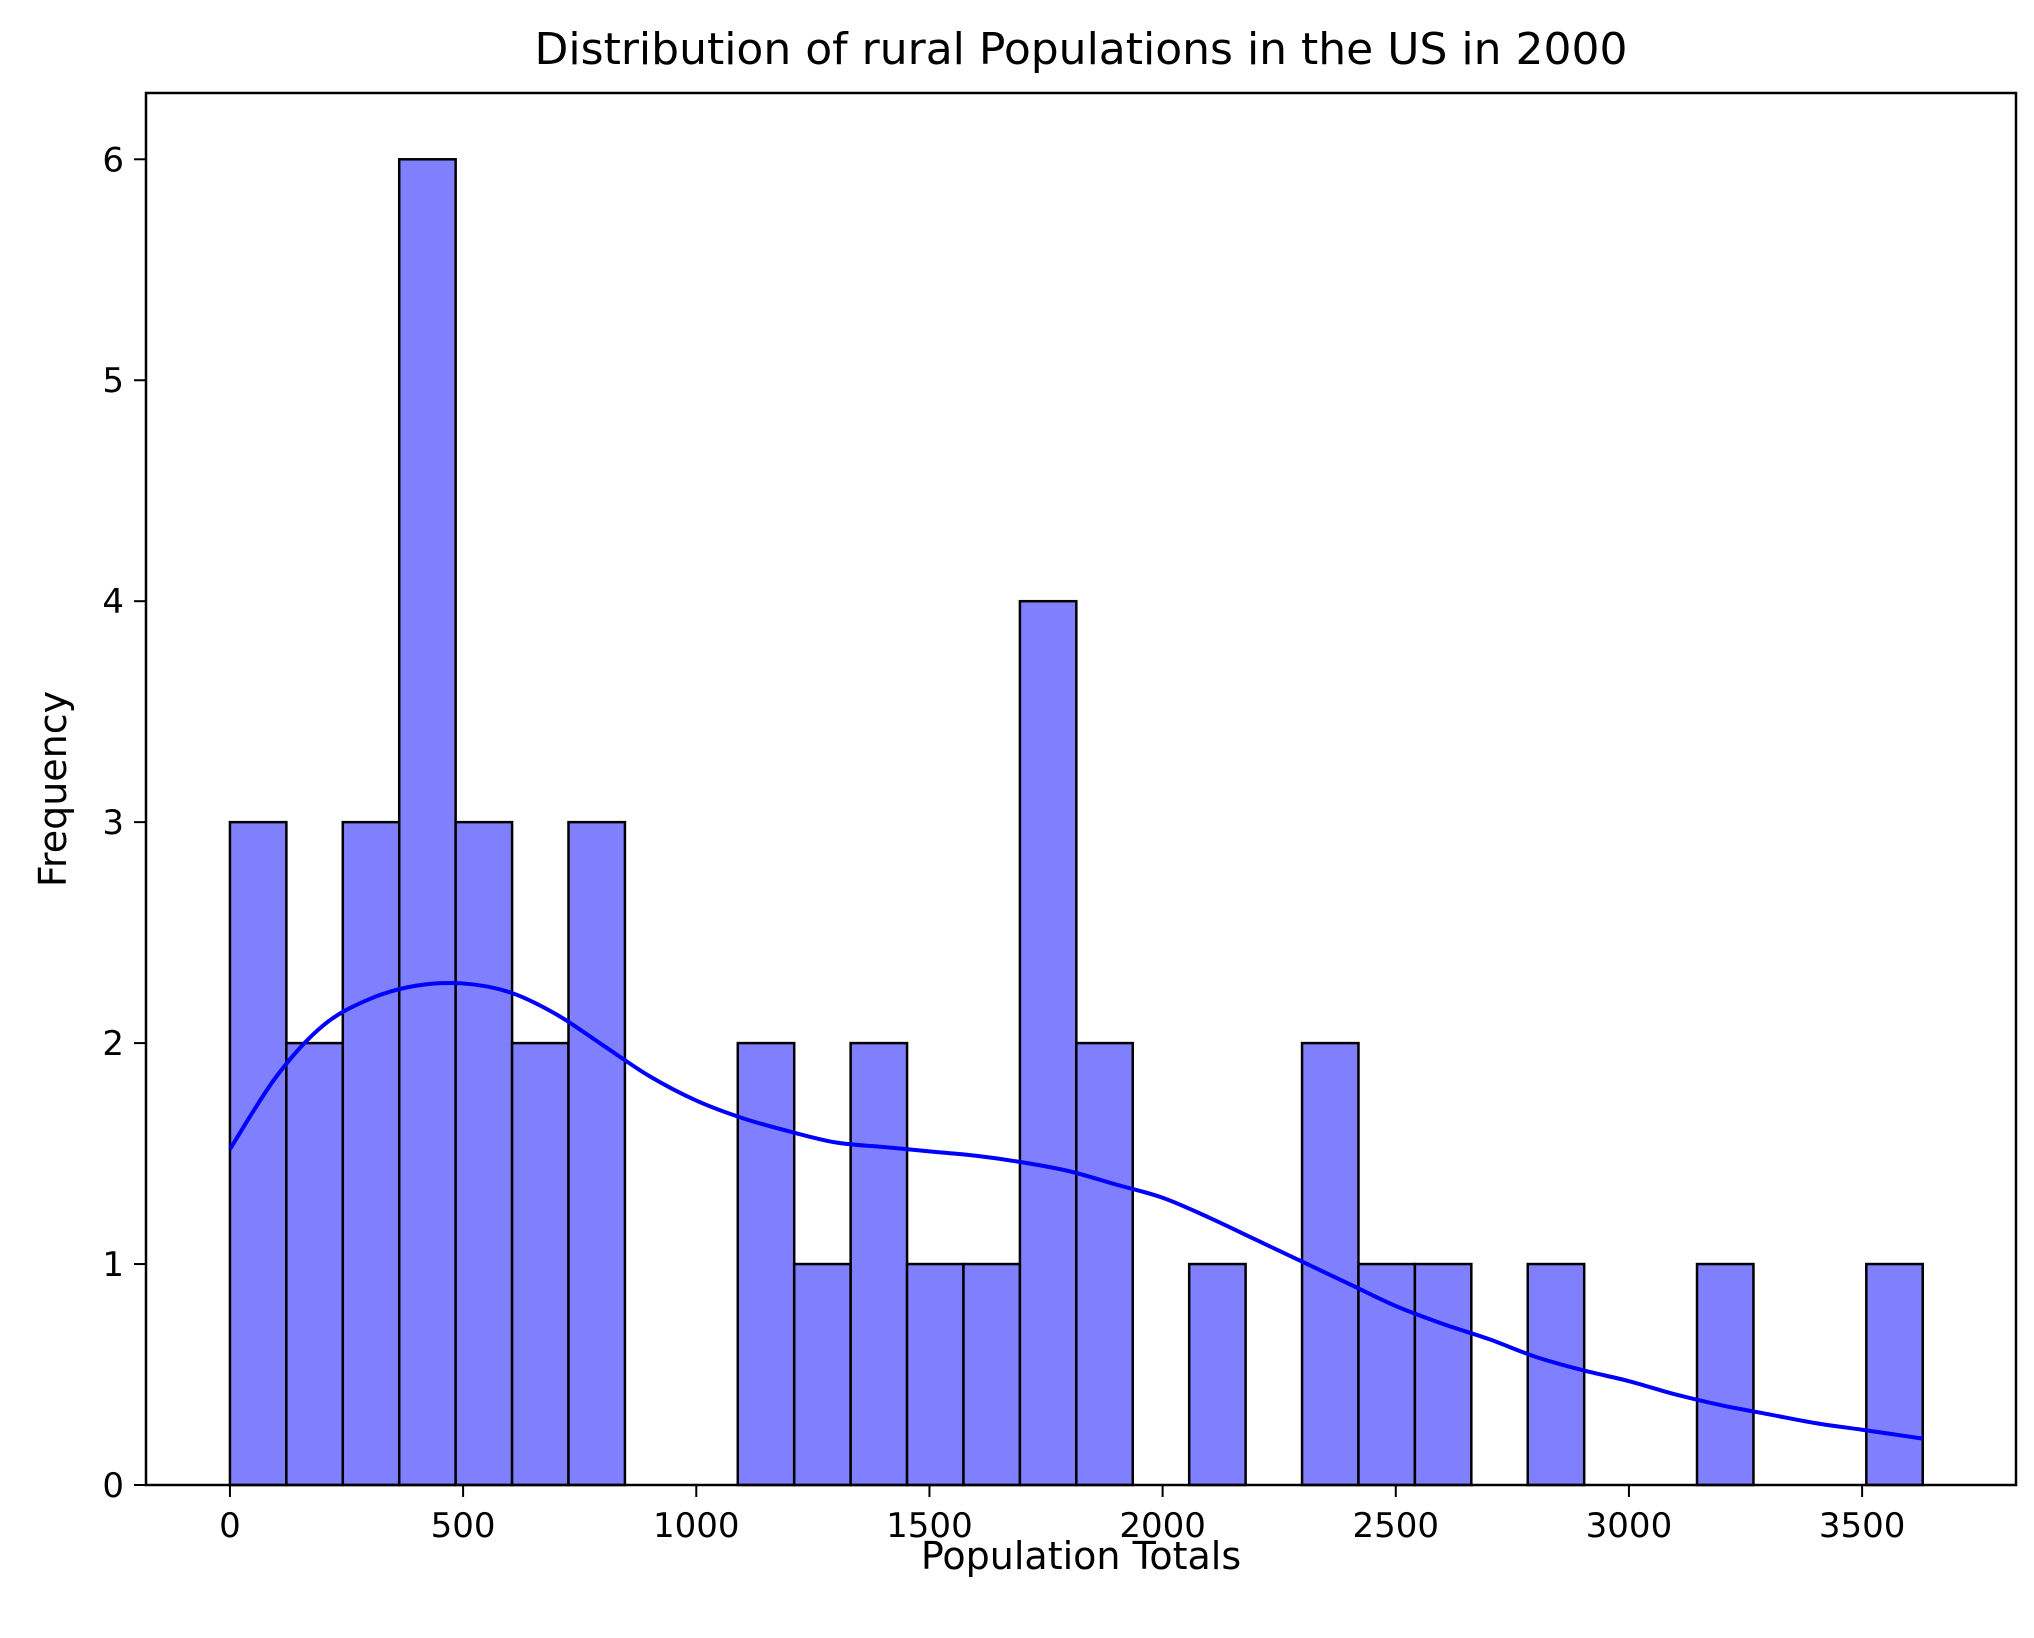 The image size is (2034, 1638). What do you see at coordinates (696, 1526) in the screenshot?
I see `x-tick-label: 1000` at bounding box center [696, 1526].